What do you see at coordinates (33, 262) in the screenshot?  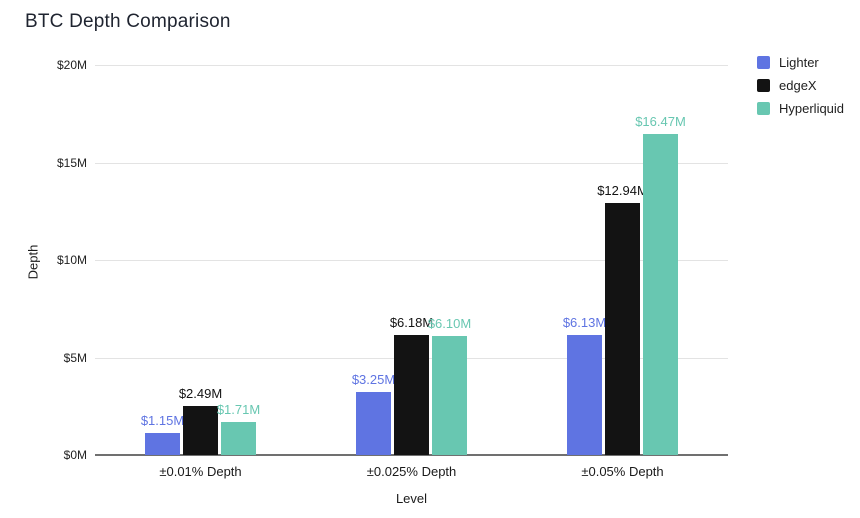 I see `y-axis-title: Depth` at bounding box center [33, 262].